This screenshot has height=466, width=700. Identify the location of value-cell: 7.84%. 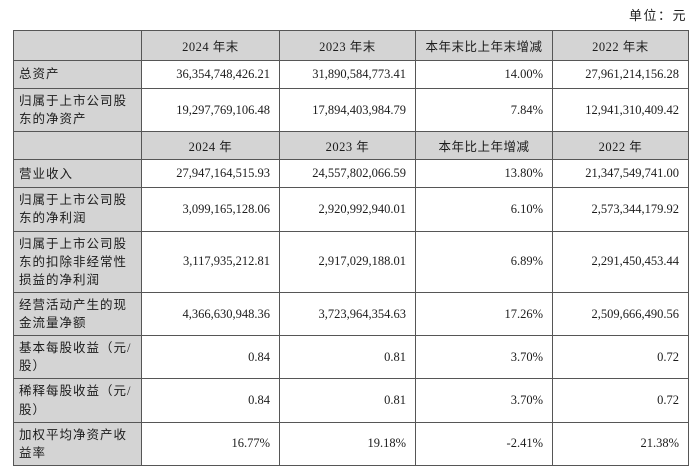
(484, 110).